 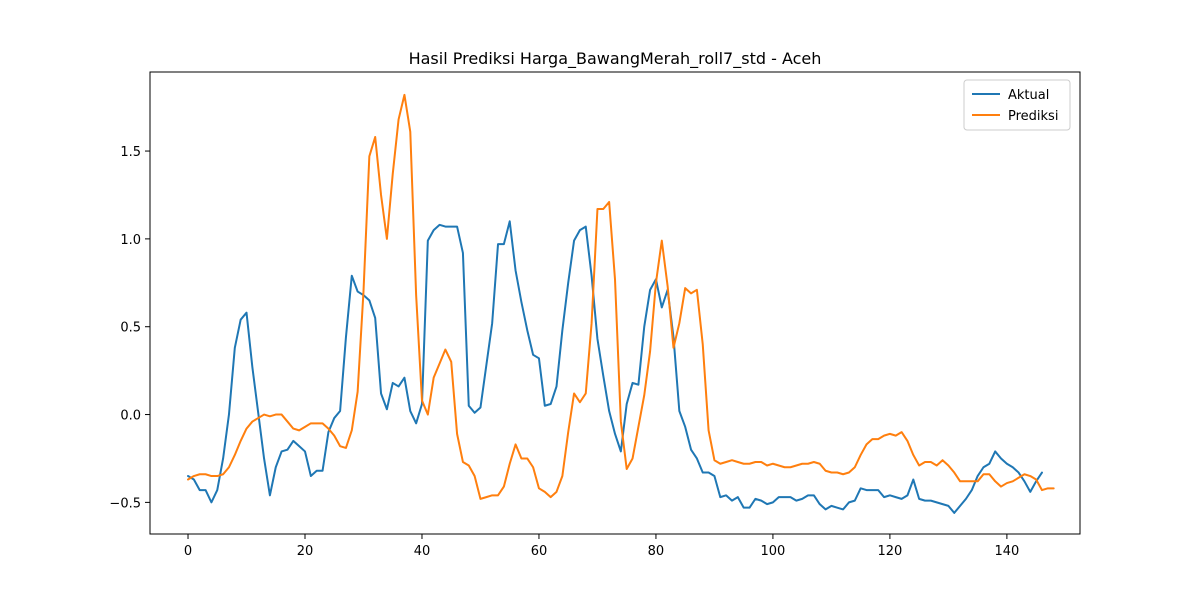 I want to click on x-tick-label: 20, so click(x=305, y=551).